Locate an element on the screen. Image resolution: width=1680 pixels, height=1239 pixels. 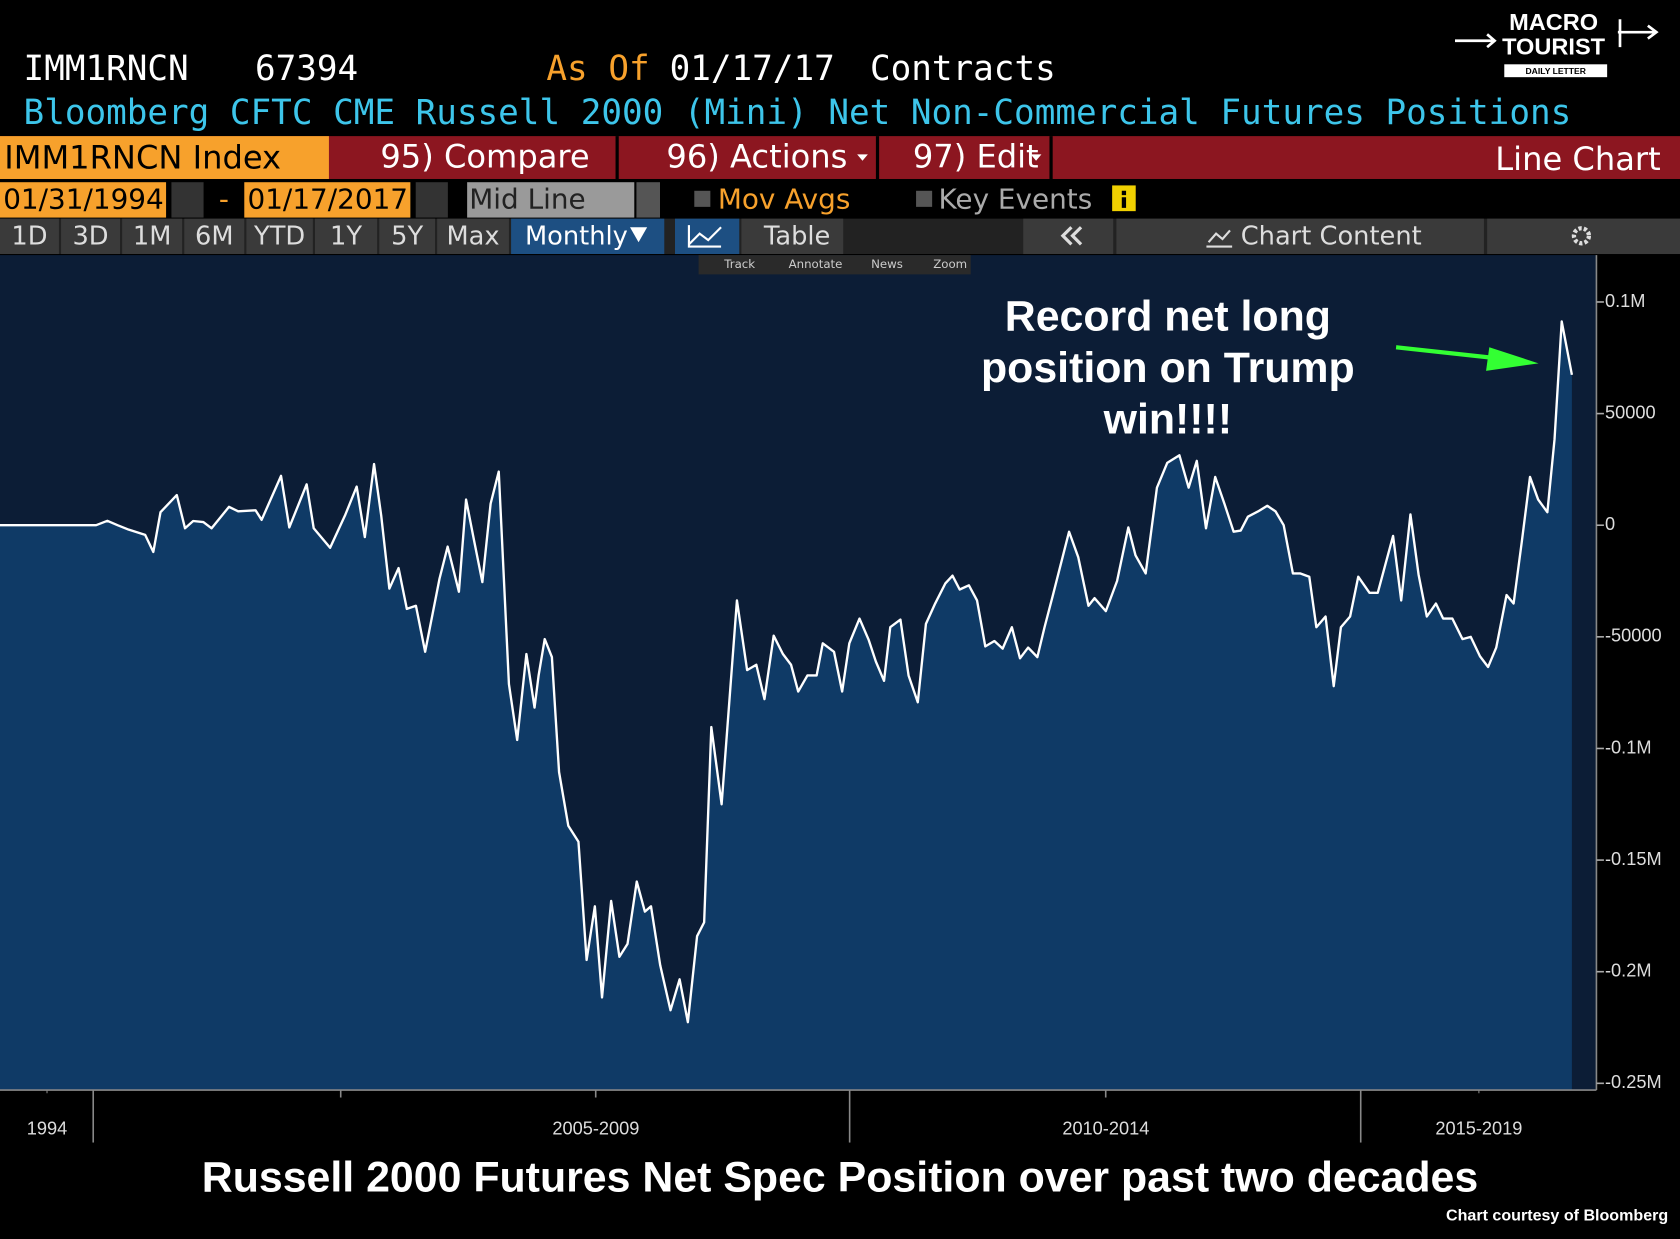
tool-bar-bg is located at coordinates (834, 265).